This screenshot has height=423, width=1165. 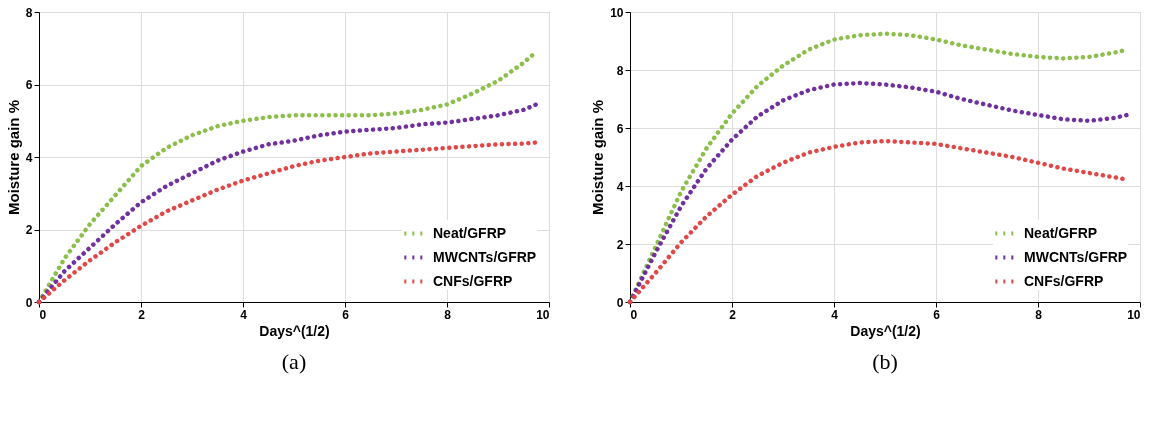 I want to click on text: (a), so click(x=294, y=361).